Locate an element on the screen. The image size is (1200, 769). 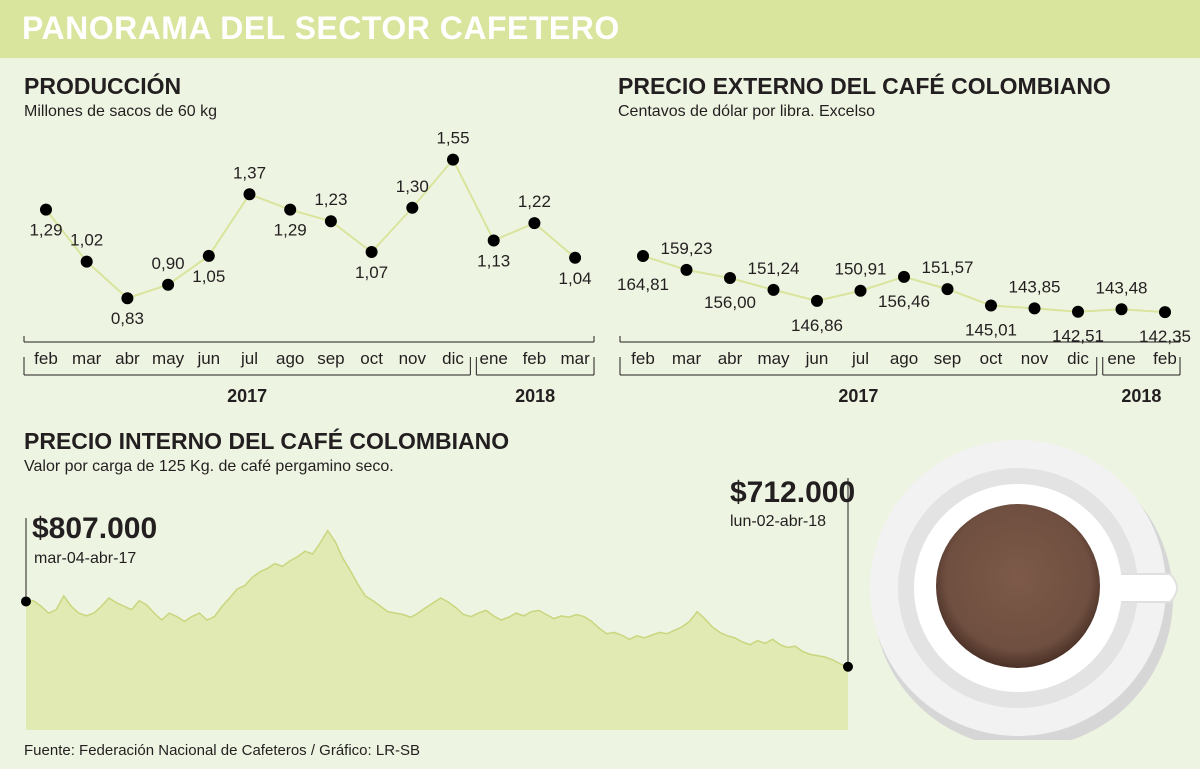
production-tick-label: feb is located at coordinates (535, 358).